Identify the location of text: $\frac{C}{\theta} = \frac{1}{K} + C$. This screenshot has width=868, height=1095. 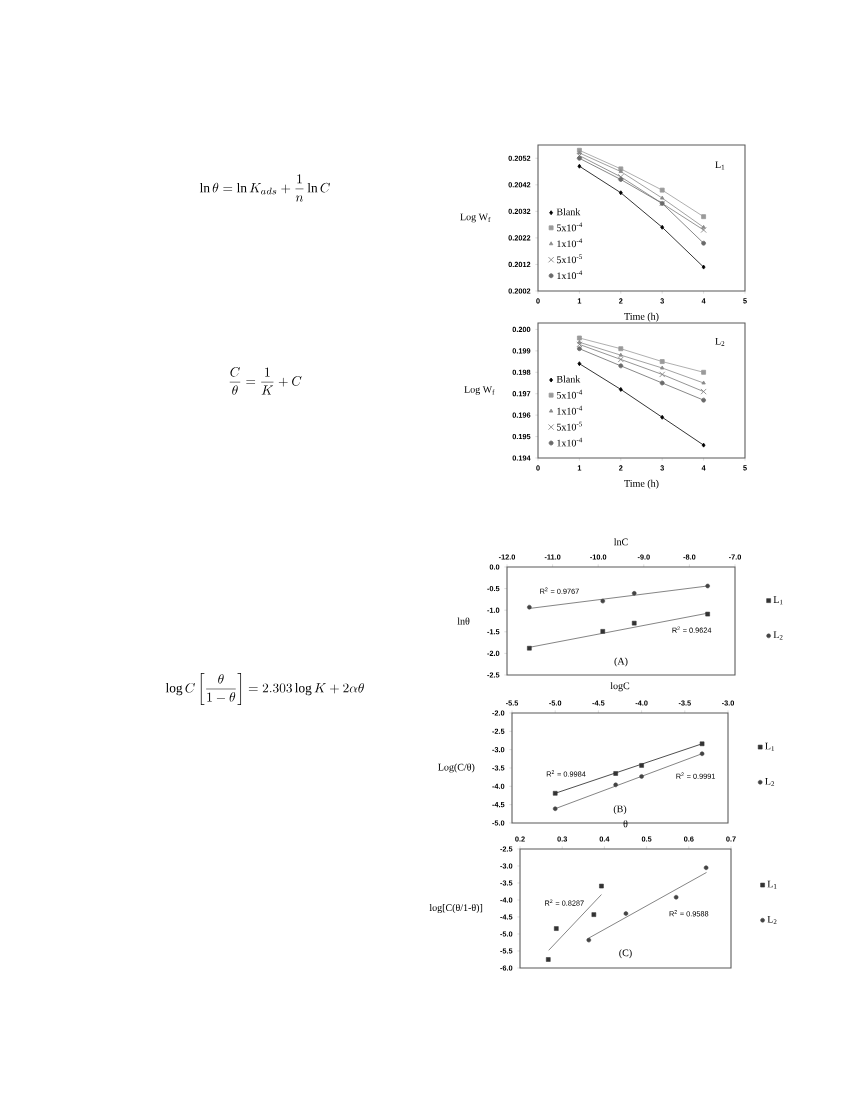
(265, 381).